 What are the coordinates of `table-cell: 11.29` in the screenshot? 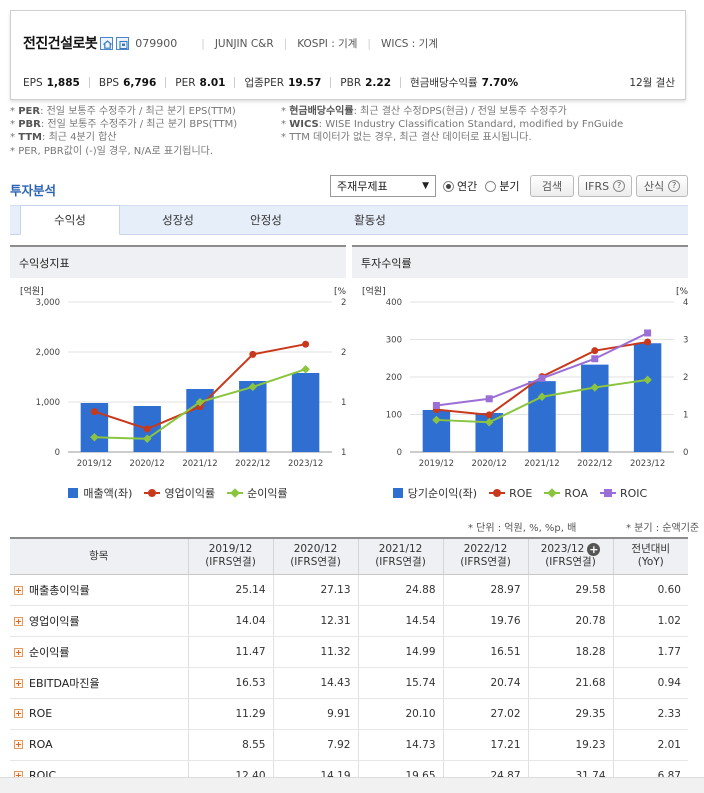 It's located at (230, 714).